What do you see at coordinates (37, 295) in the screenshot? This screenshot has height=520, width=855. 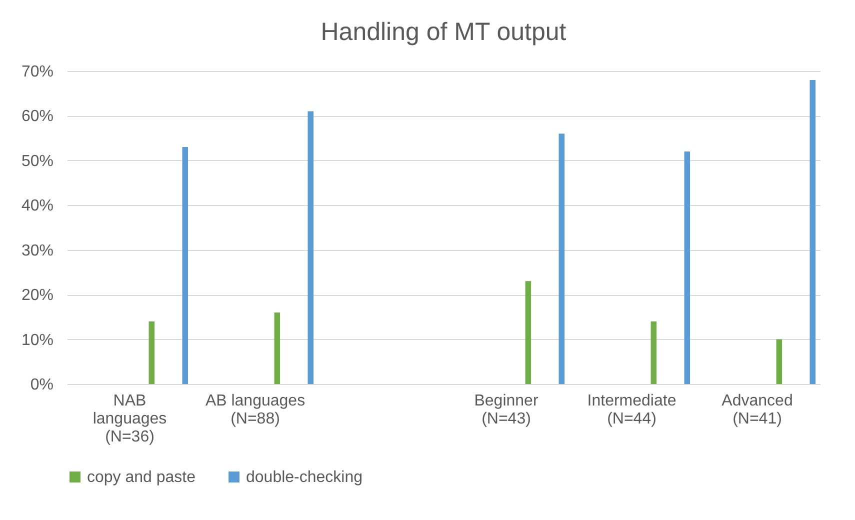 I see `y-tick-label: 20%` at bounding box center [37, 295].